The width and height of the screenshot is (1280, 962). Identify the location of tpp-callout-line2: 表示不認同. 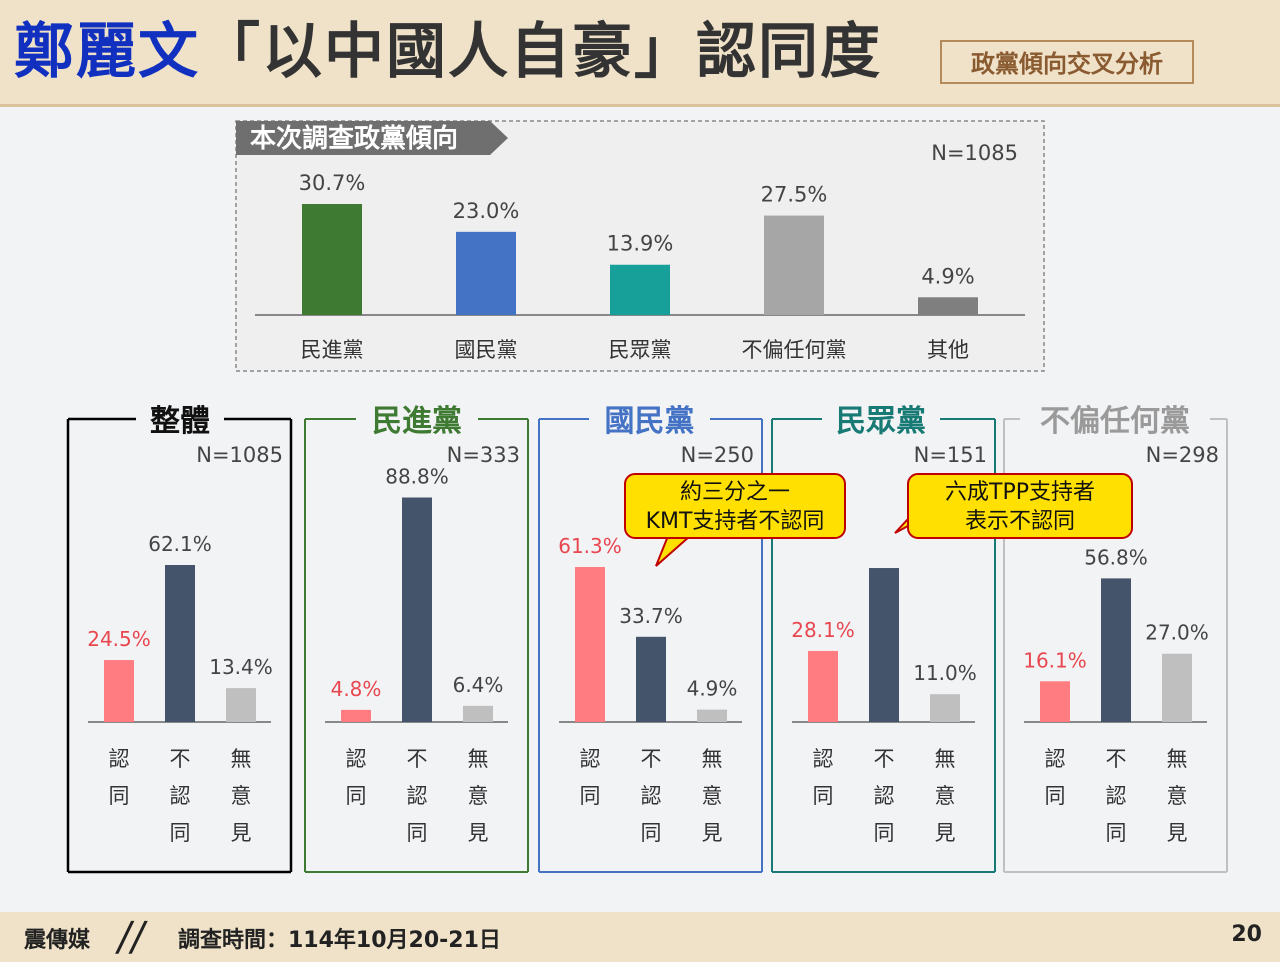
(1020, 521).